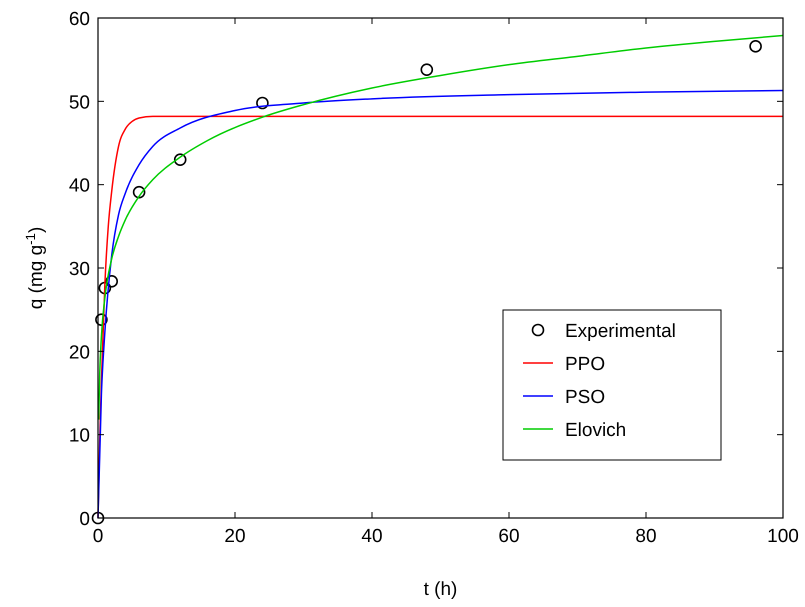  What do you see at coordinates (79, 186) in the screenshot?
I see `y-tick-label: 40` at bounding box center [79, 186].